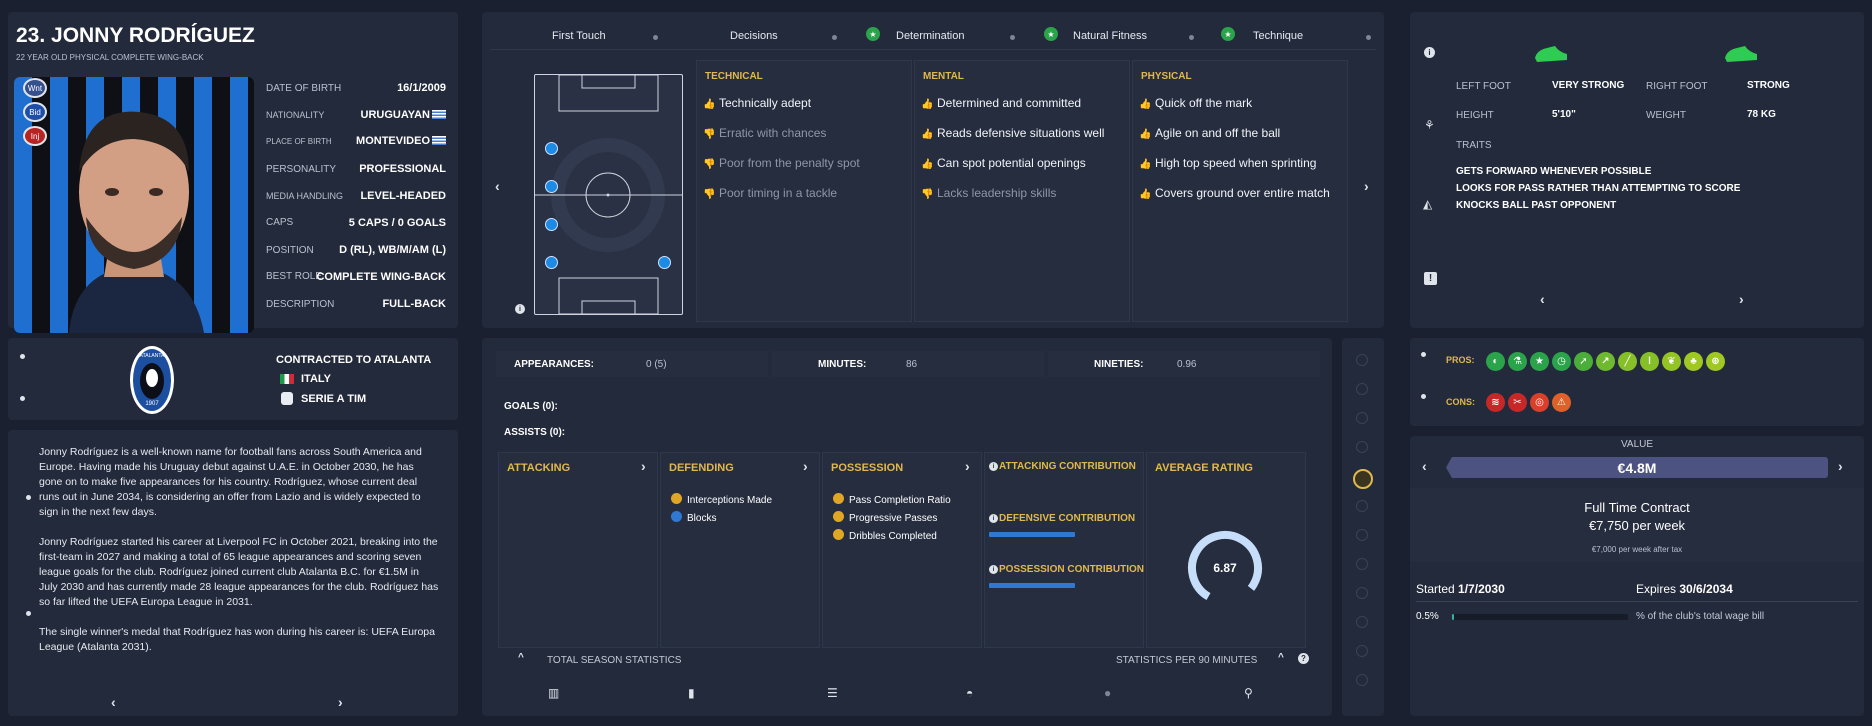 Image resolution: width=1872 pixels, height=726 pixels. Describe the element at coordinates (1303, 658) in the screenshot. I see `help-icon: ?` at that location.